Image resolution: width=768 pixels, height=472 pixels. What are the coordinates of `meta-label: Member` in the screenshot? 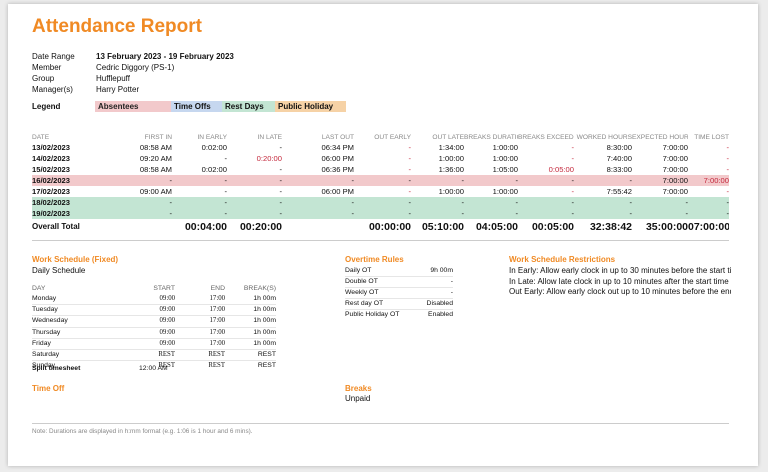 It's located at (47, 67).